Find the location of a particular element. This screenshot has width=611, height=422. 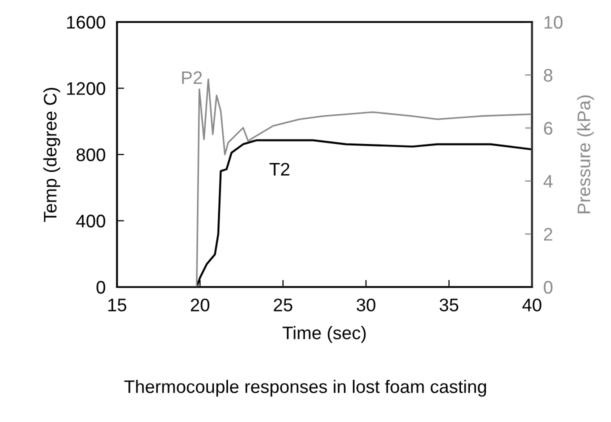

y-tick-label: 1200 is located at coordinates (86, 88).